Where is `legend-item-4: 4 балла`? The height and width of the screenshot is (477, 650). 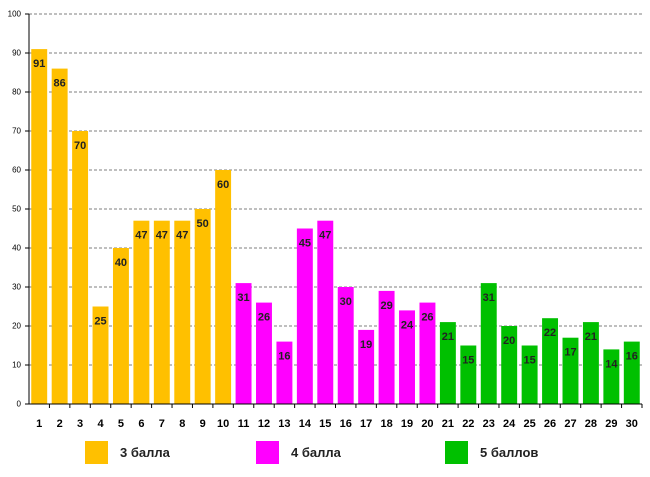
legend-item-4: 4 балла is located at coordinates (298, 452).